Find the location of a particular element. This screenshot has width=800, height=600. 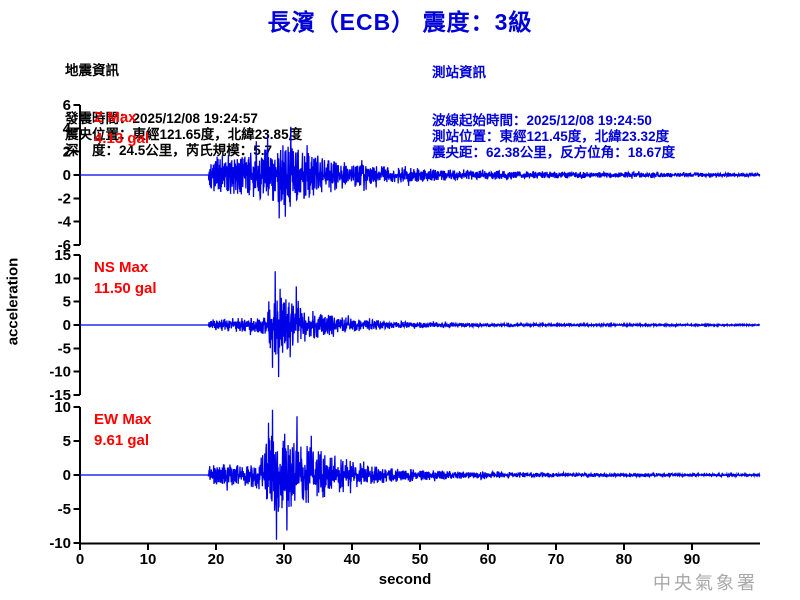

y-tick-label-Z: 6 is located at coordinates (67, 105).